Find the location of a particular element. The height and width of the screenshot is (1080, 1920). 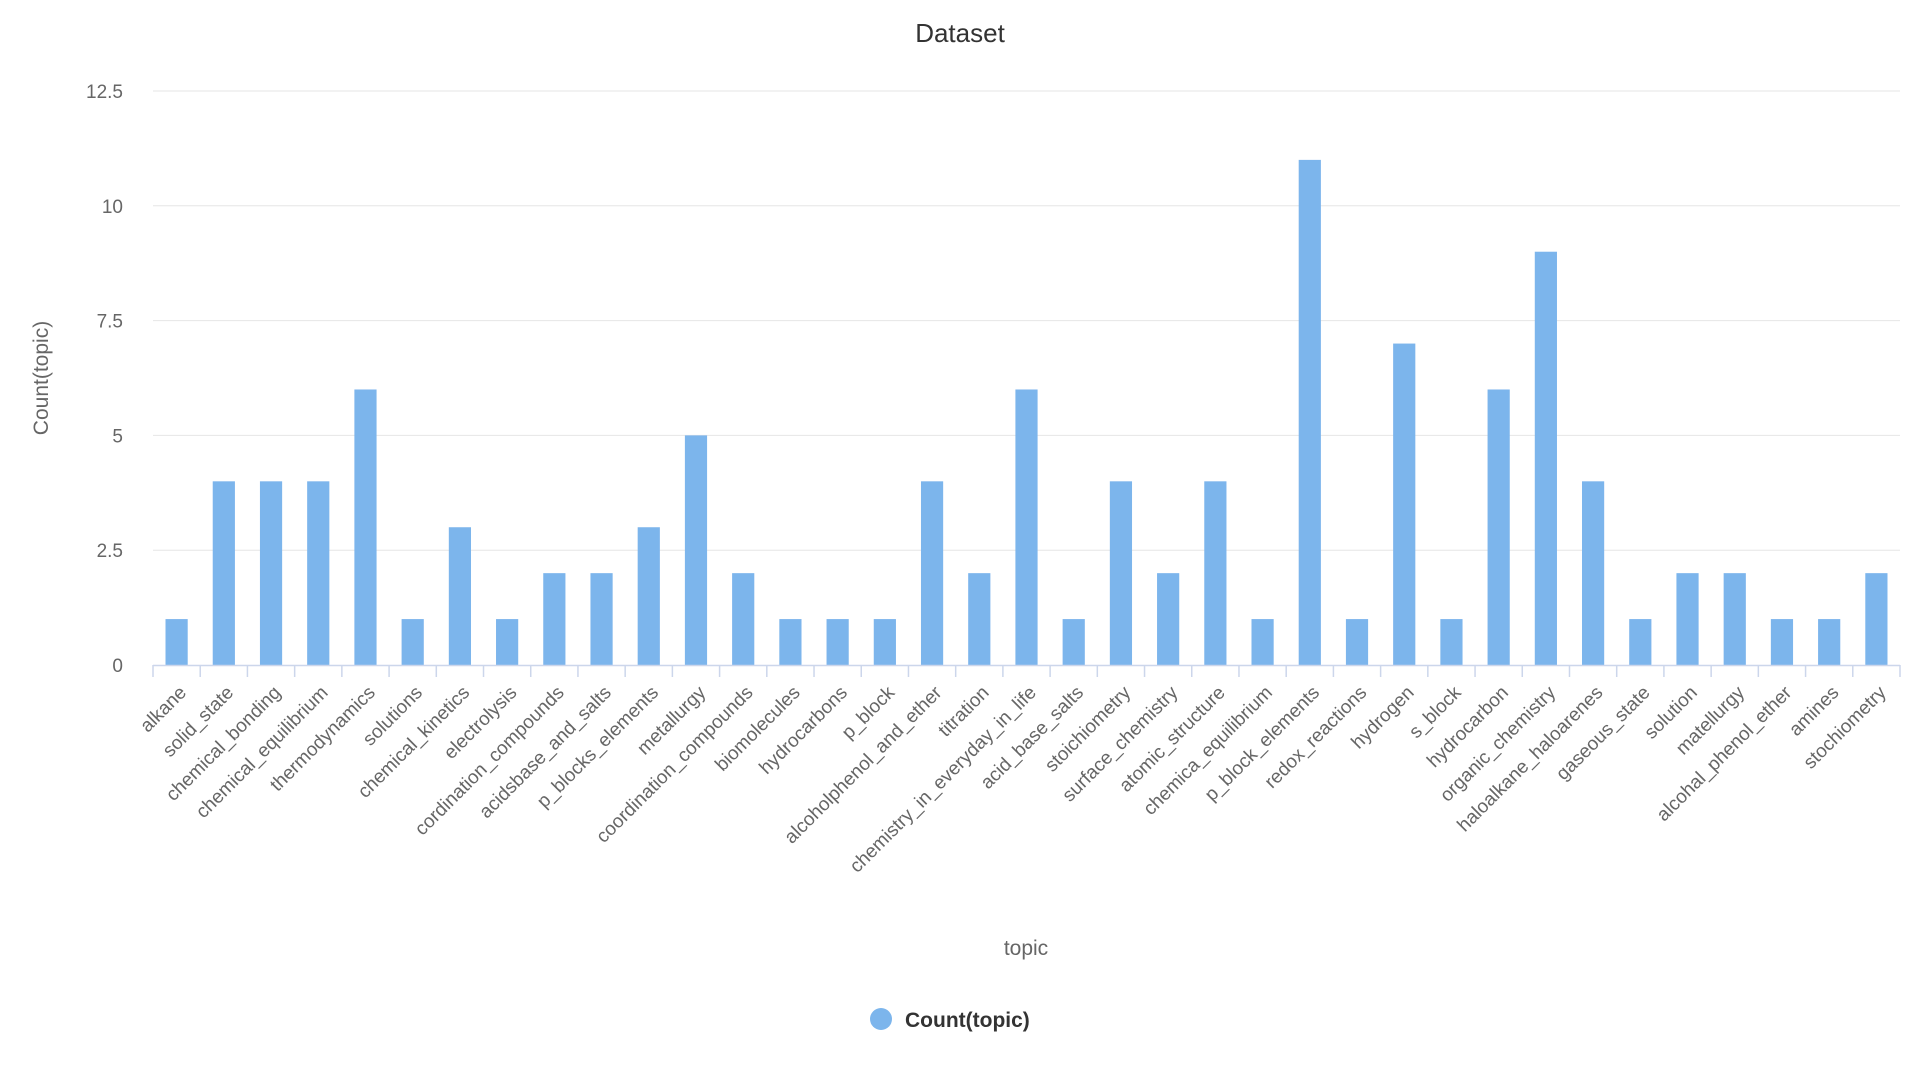

x-axis-title: topic is located at coordinates (1026, 948).